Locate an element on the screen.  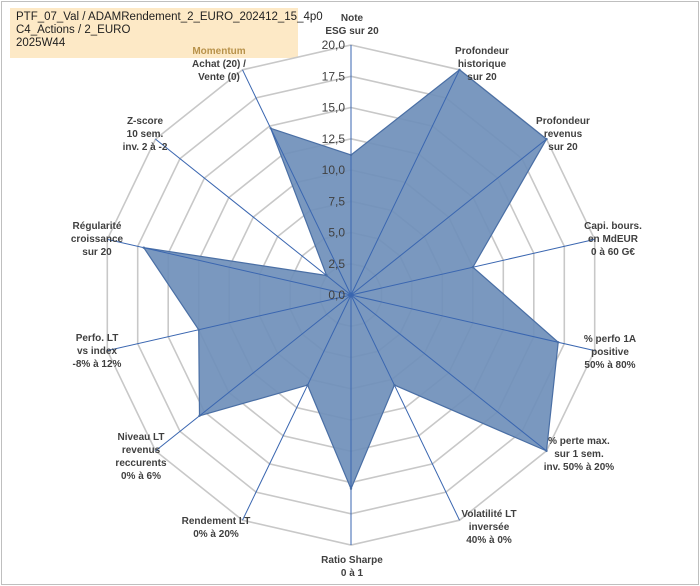
title-line-category: C4_Actions / 2_EURO is located at coordinates (73, 30).